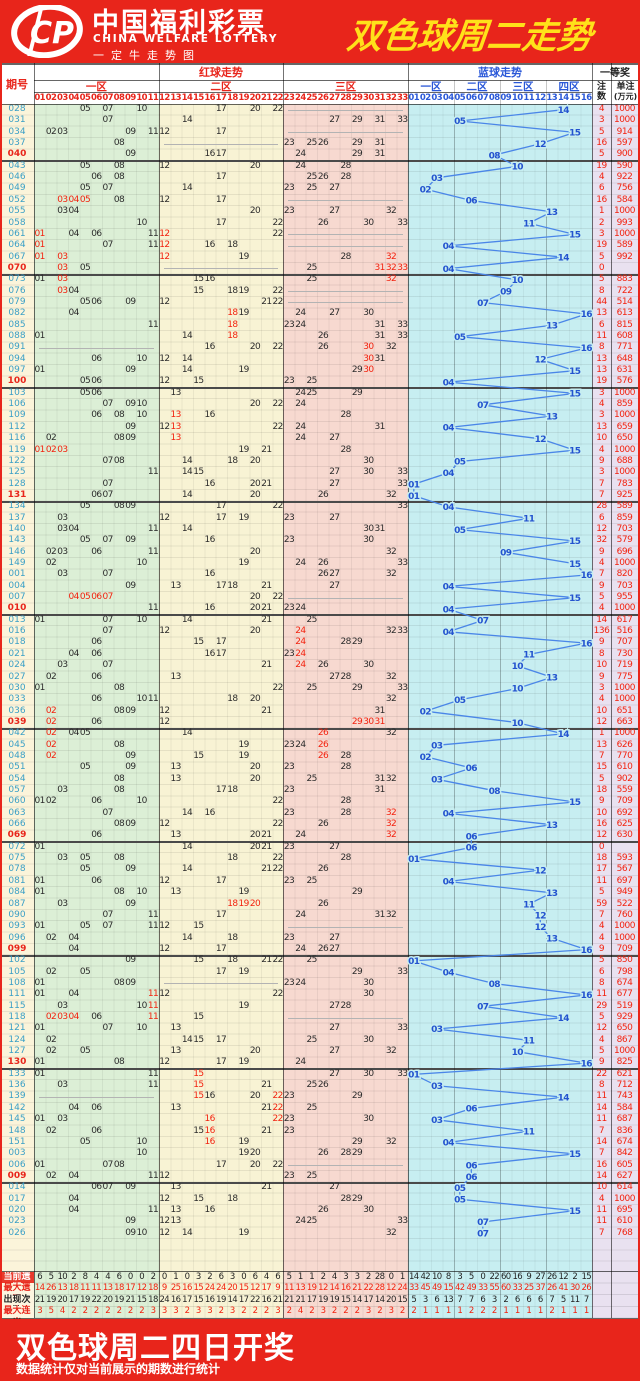 This screenshot has width=640, height=1381. What do you see at coordinates (601, 1153) in the screenshot?
I see `prize-count: 7` at bounding box center [601, 1153].